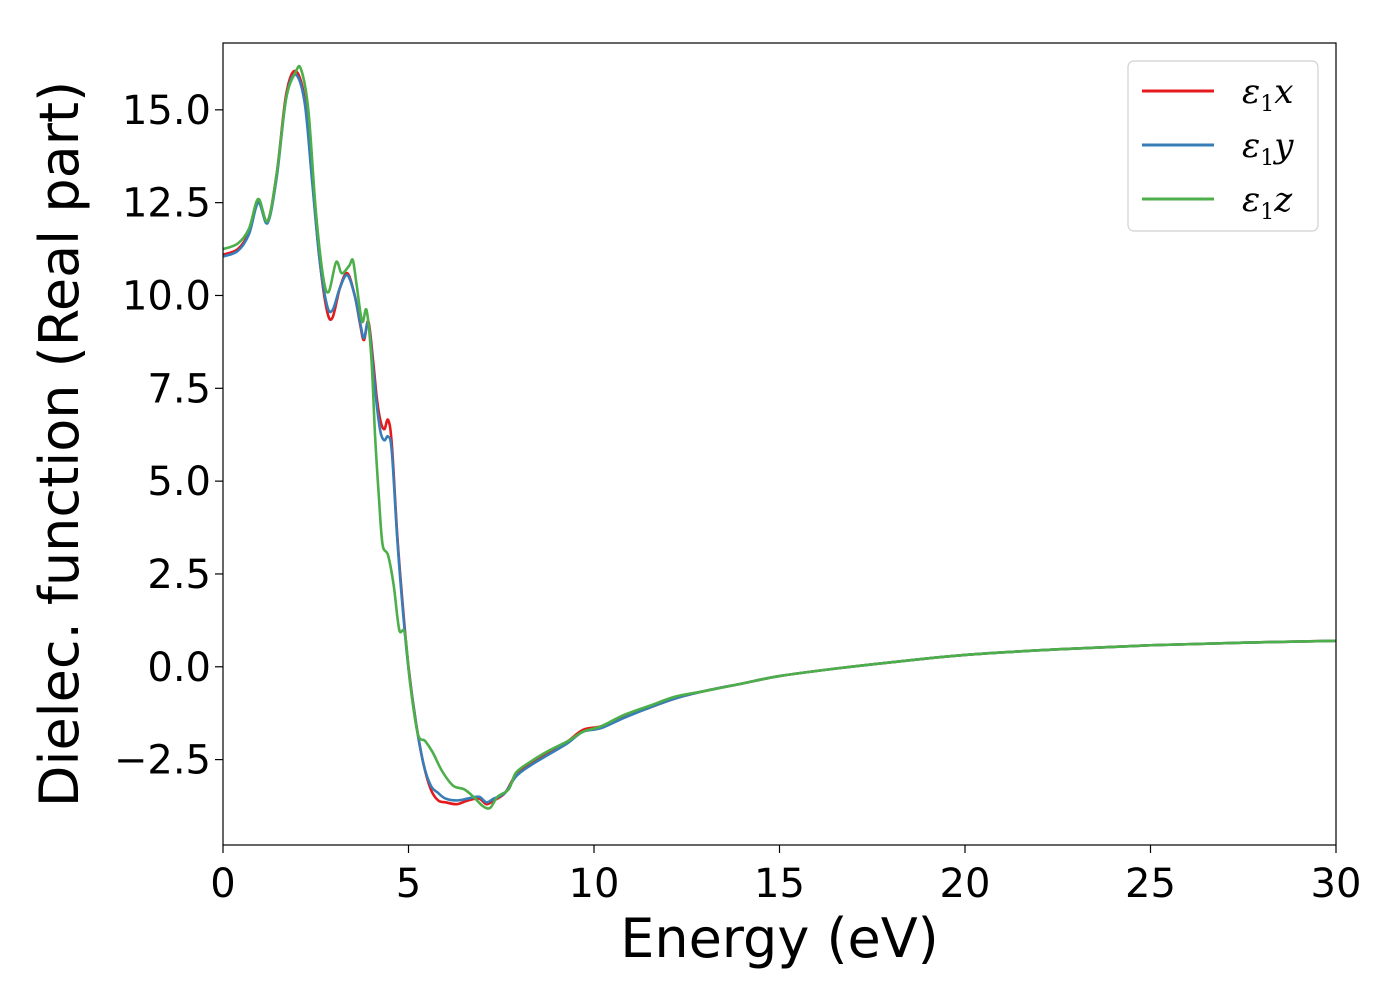 The width and height of the screenshot is (1400, 1000). I want to click on legend-label-x: ε1x, so click(1267, 94).